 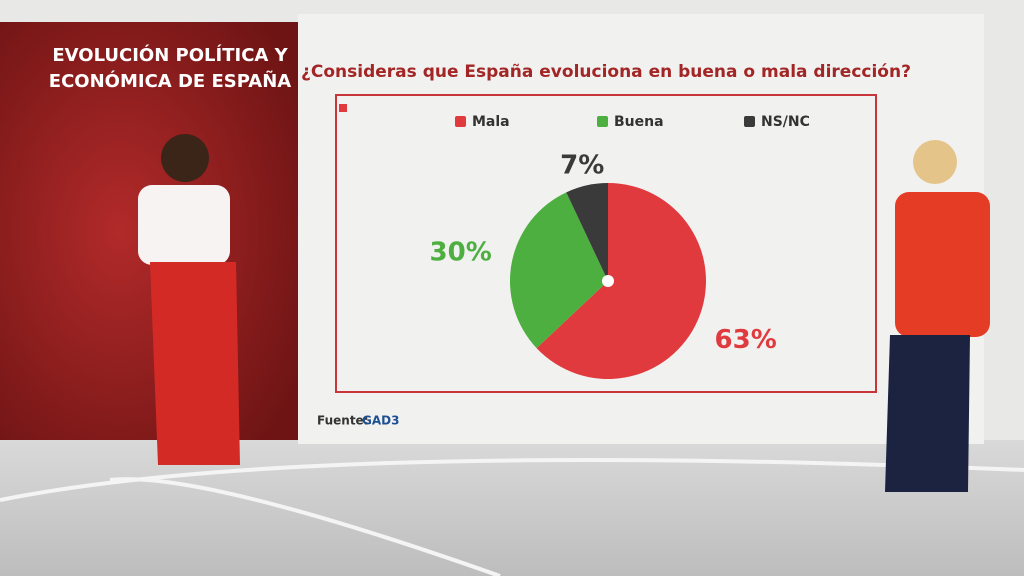 I want to click on data-label: 63%, so click(x=746, y=340).